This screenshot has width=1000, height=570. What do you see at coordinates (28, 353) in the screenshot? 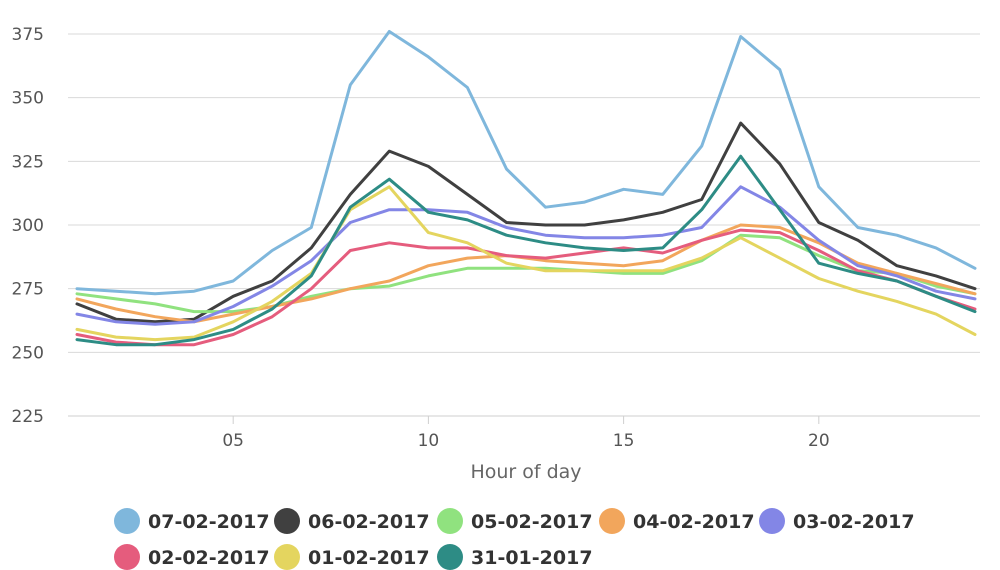
I see `y-tick-label: 250` at bounding box center [28, 353].